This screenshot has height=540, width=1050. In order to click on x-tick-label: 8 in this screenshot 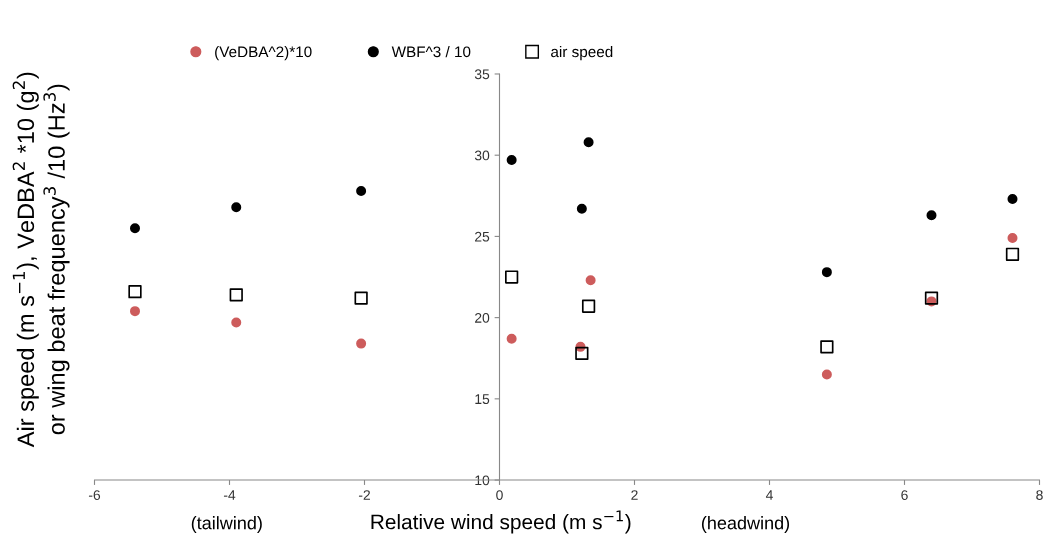, I will do `click(1039, 495)`.